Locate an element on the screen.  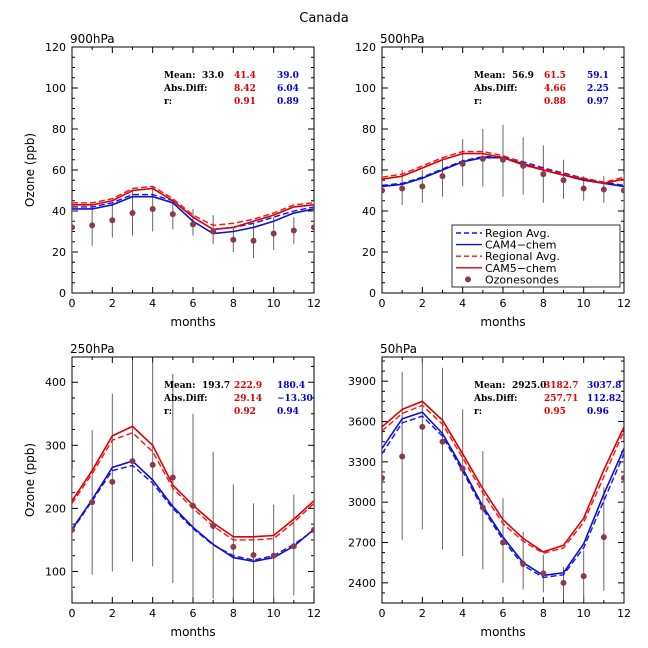
stat-cam4-value: 180.4 is located at coordinates (291, 386).